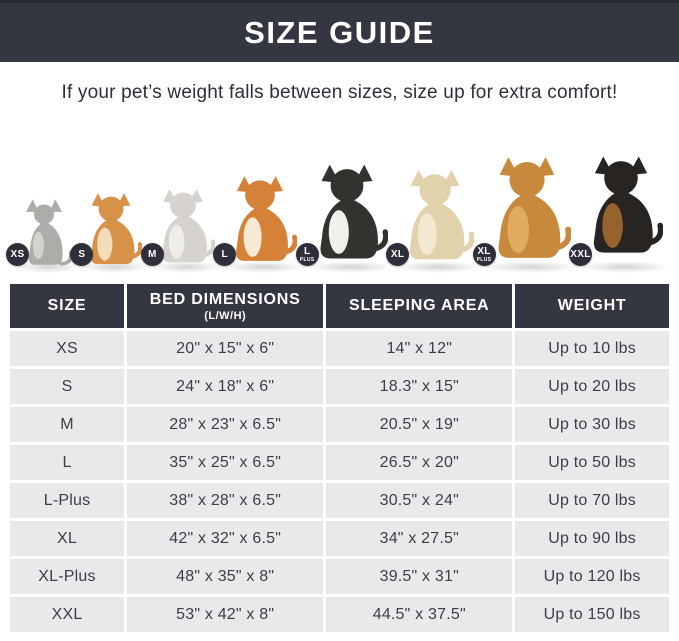 This screenshot has width=679, height=641. I want to click on cell-sleeping-area: 39.5" x 31", so click(419, 576).